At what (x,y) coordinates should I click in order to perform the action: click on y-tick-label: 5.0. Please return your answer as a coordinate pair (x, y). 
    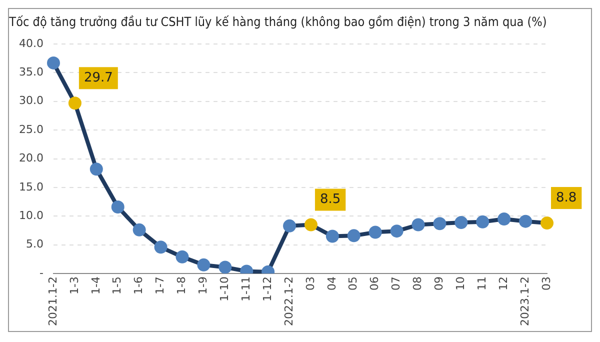
    Looking at the image, I should click on (35, 244).